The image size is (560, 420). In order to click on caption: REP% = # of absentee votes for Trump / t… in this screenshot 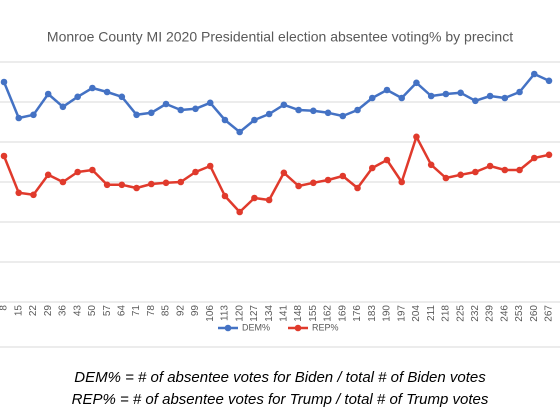, I will do `click(280, 399)`.